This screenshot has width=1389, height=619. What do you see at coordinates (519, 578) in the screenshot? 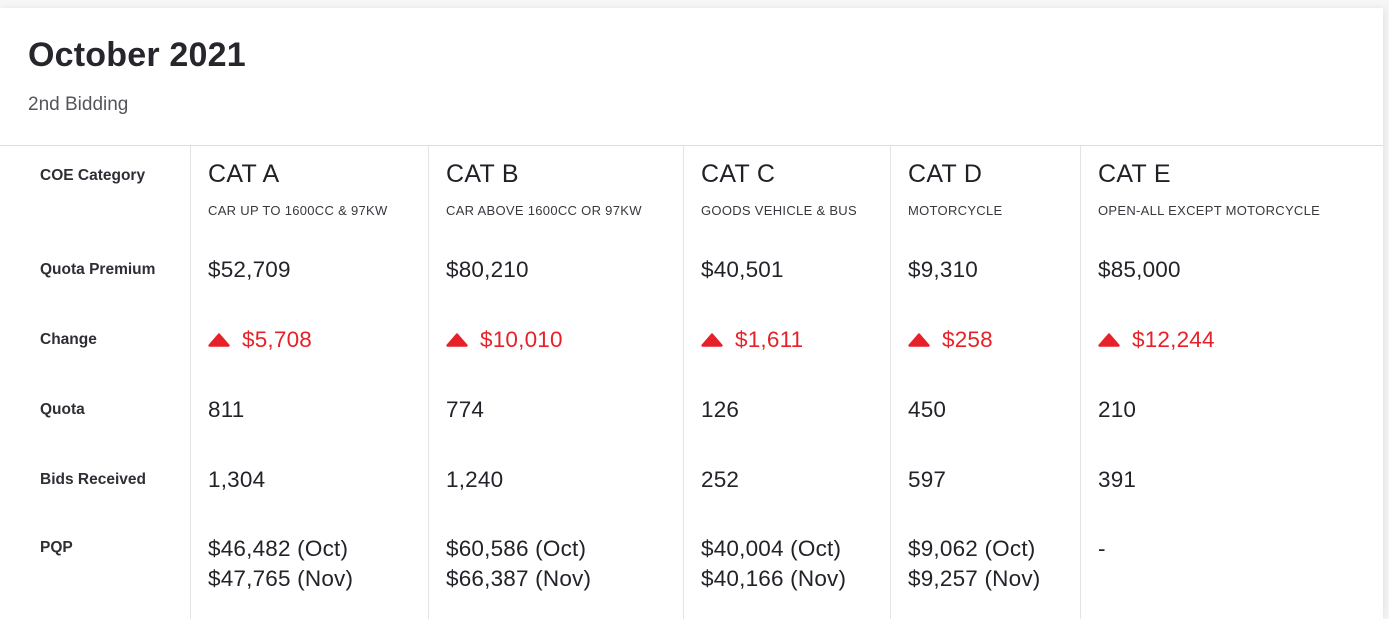
I see `pqp-line: $66,387 (Nov)` at bounding box center [519, 578].